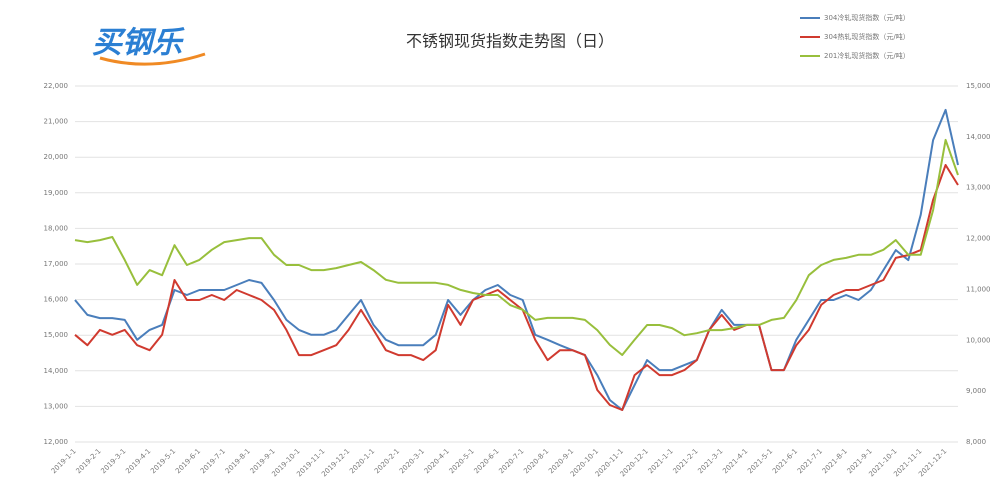 The height and width of the screenshot is (490, 1000). I want to click on x-tick-label: 2019-3-1, so click(113, 461).